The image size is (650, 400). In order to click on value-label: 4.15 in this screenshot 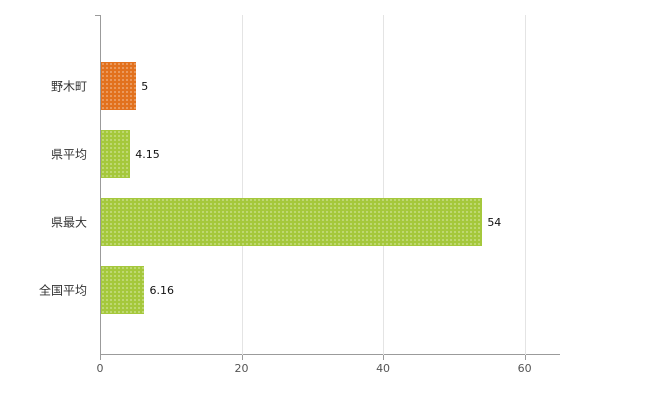, I will do `click(147, 154)`.